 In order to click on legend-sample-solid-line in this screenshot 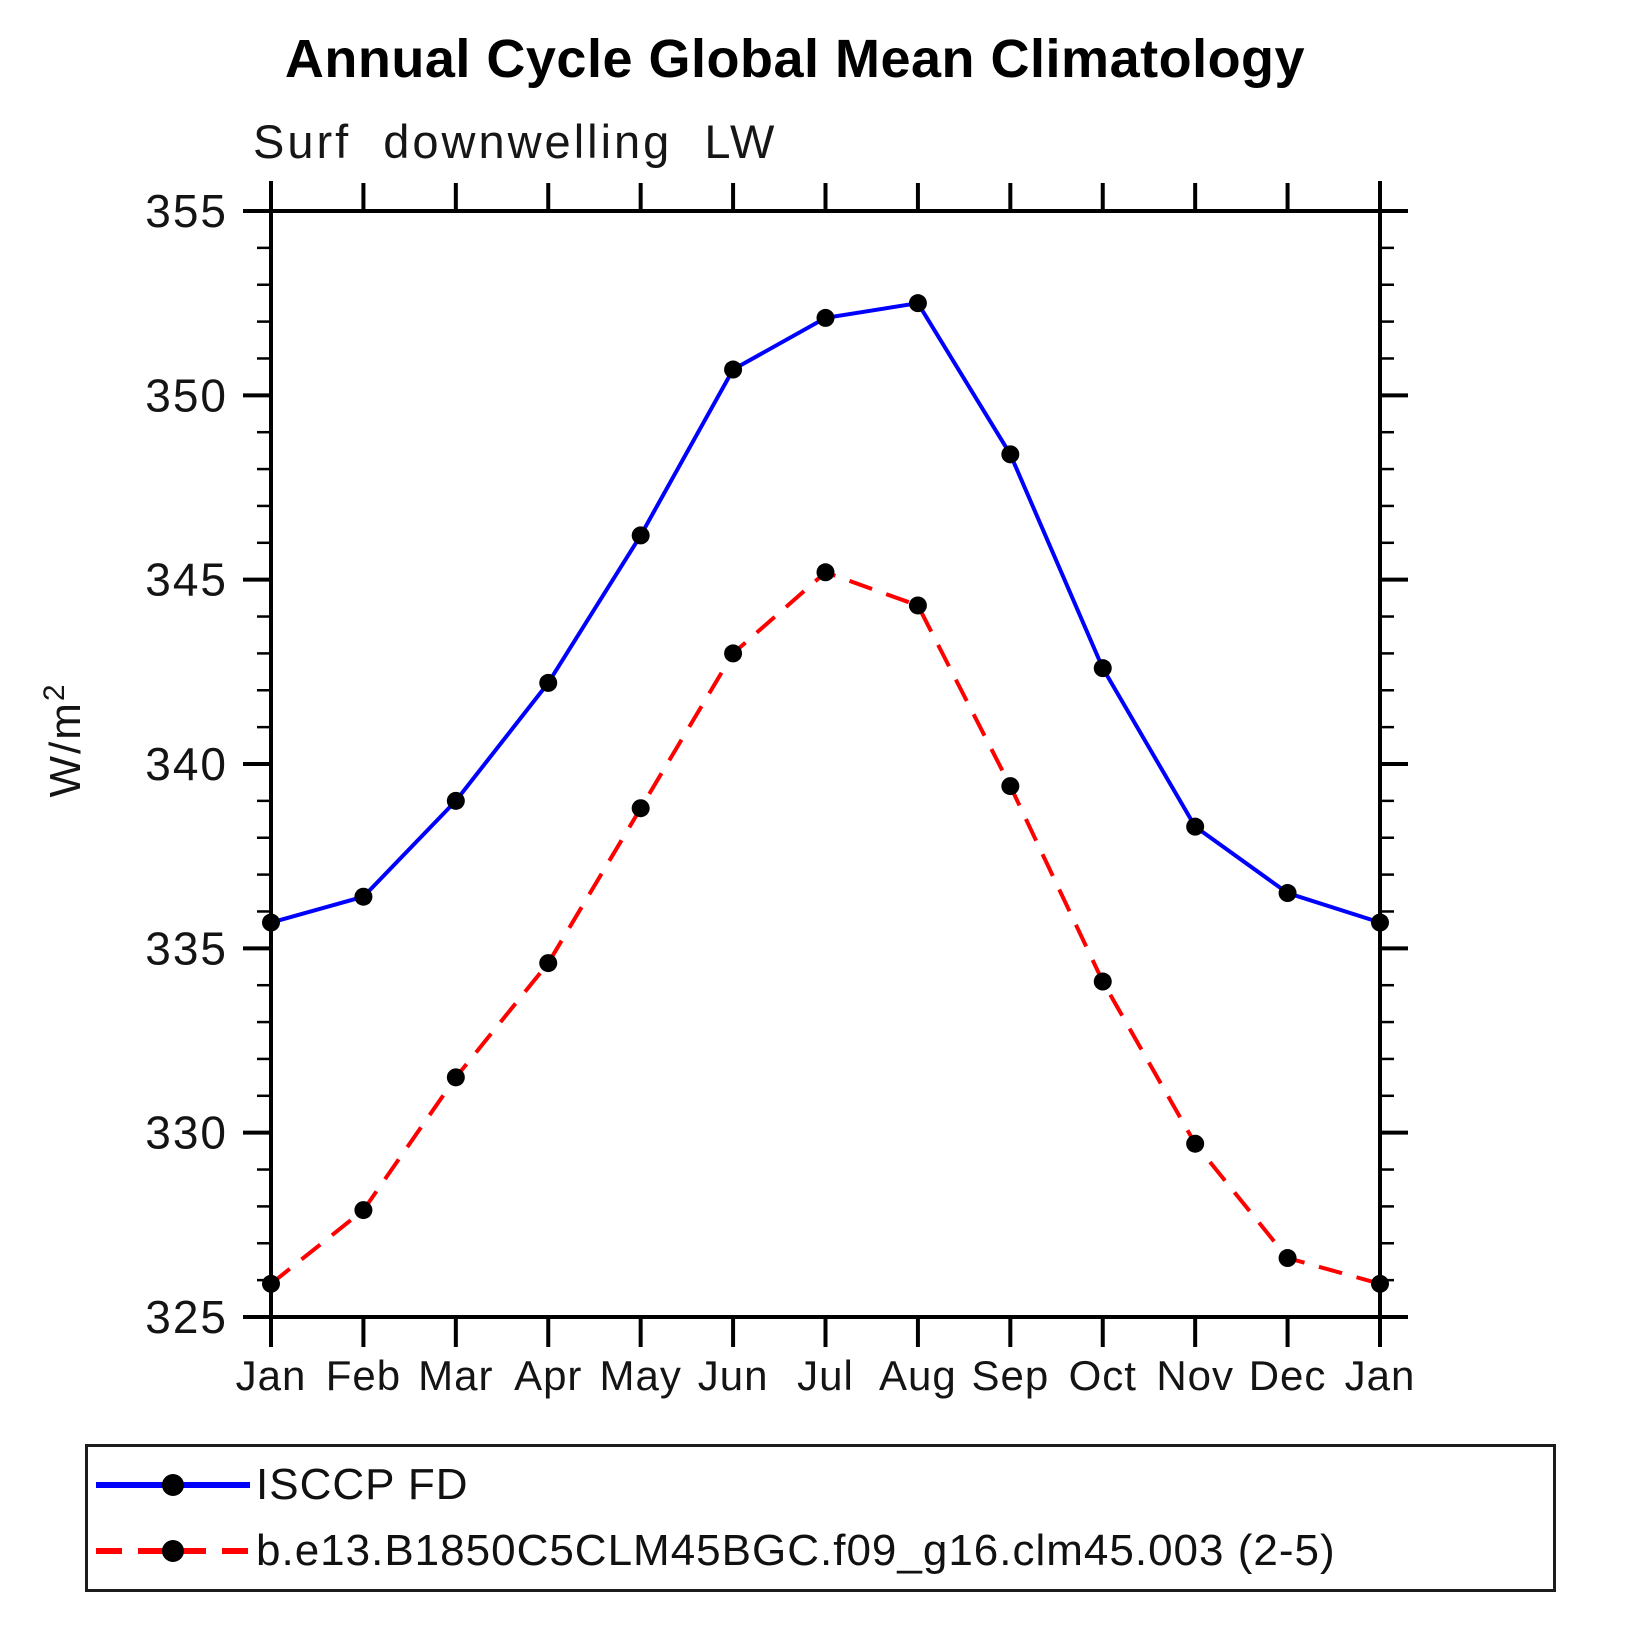, I will do `click(173, 1485)`.